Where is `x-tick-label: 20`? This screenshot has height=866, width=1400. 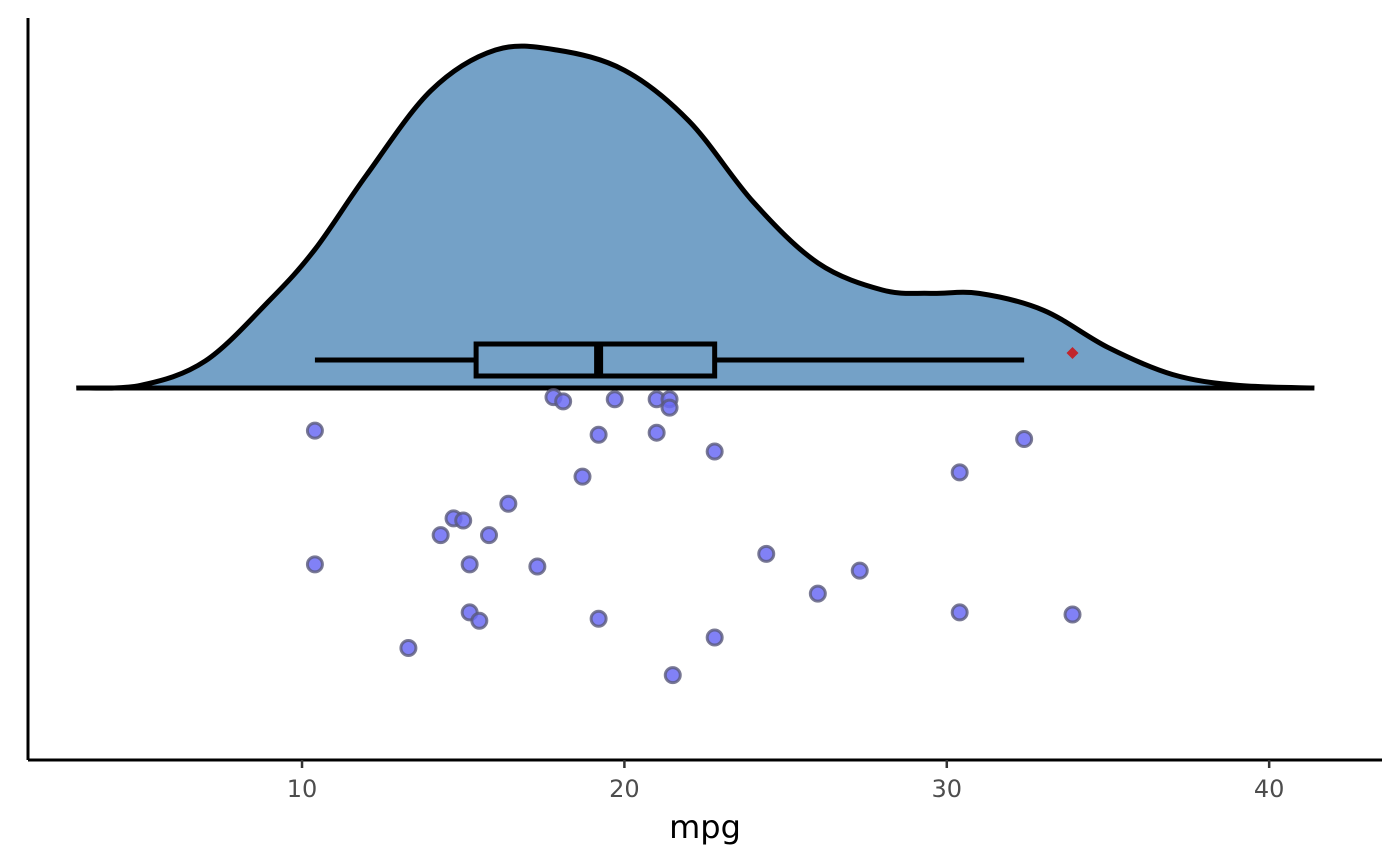 x-tick-label: 20 is located at coordinates (624, 789).